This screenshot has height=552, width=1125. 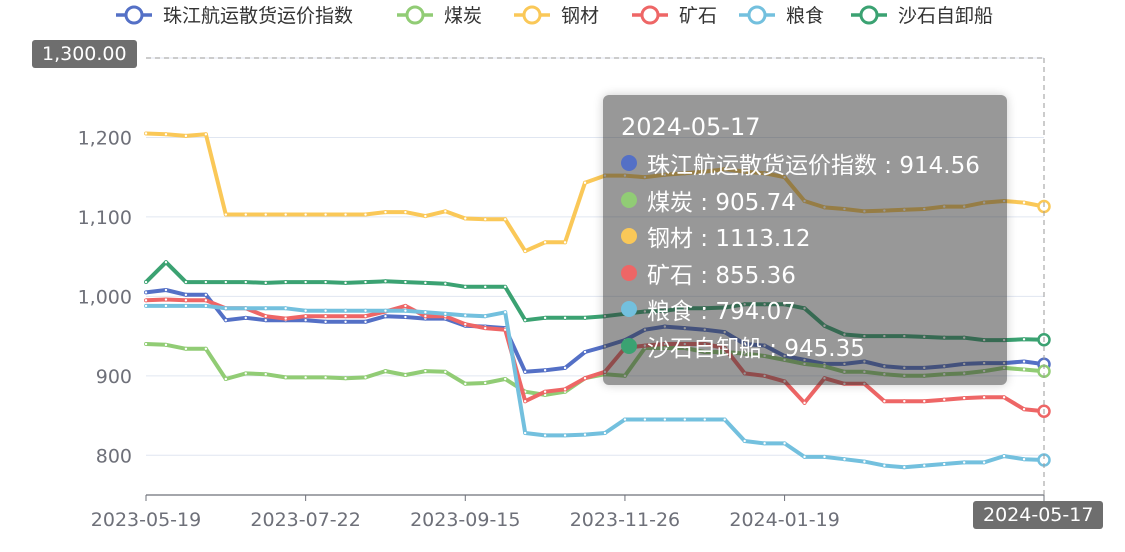 What do you see at coordinates (439, 16) in the screenshot?
I see `legend-item: 煤炭` at bounding box center [439, 16].